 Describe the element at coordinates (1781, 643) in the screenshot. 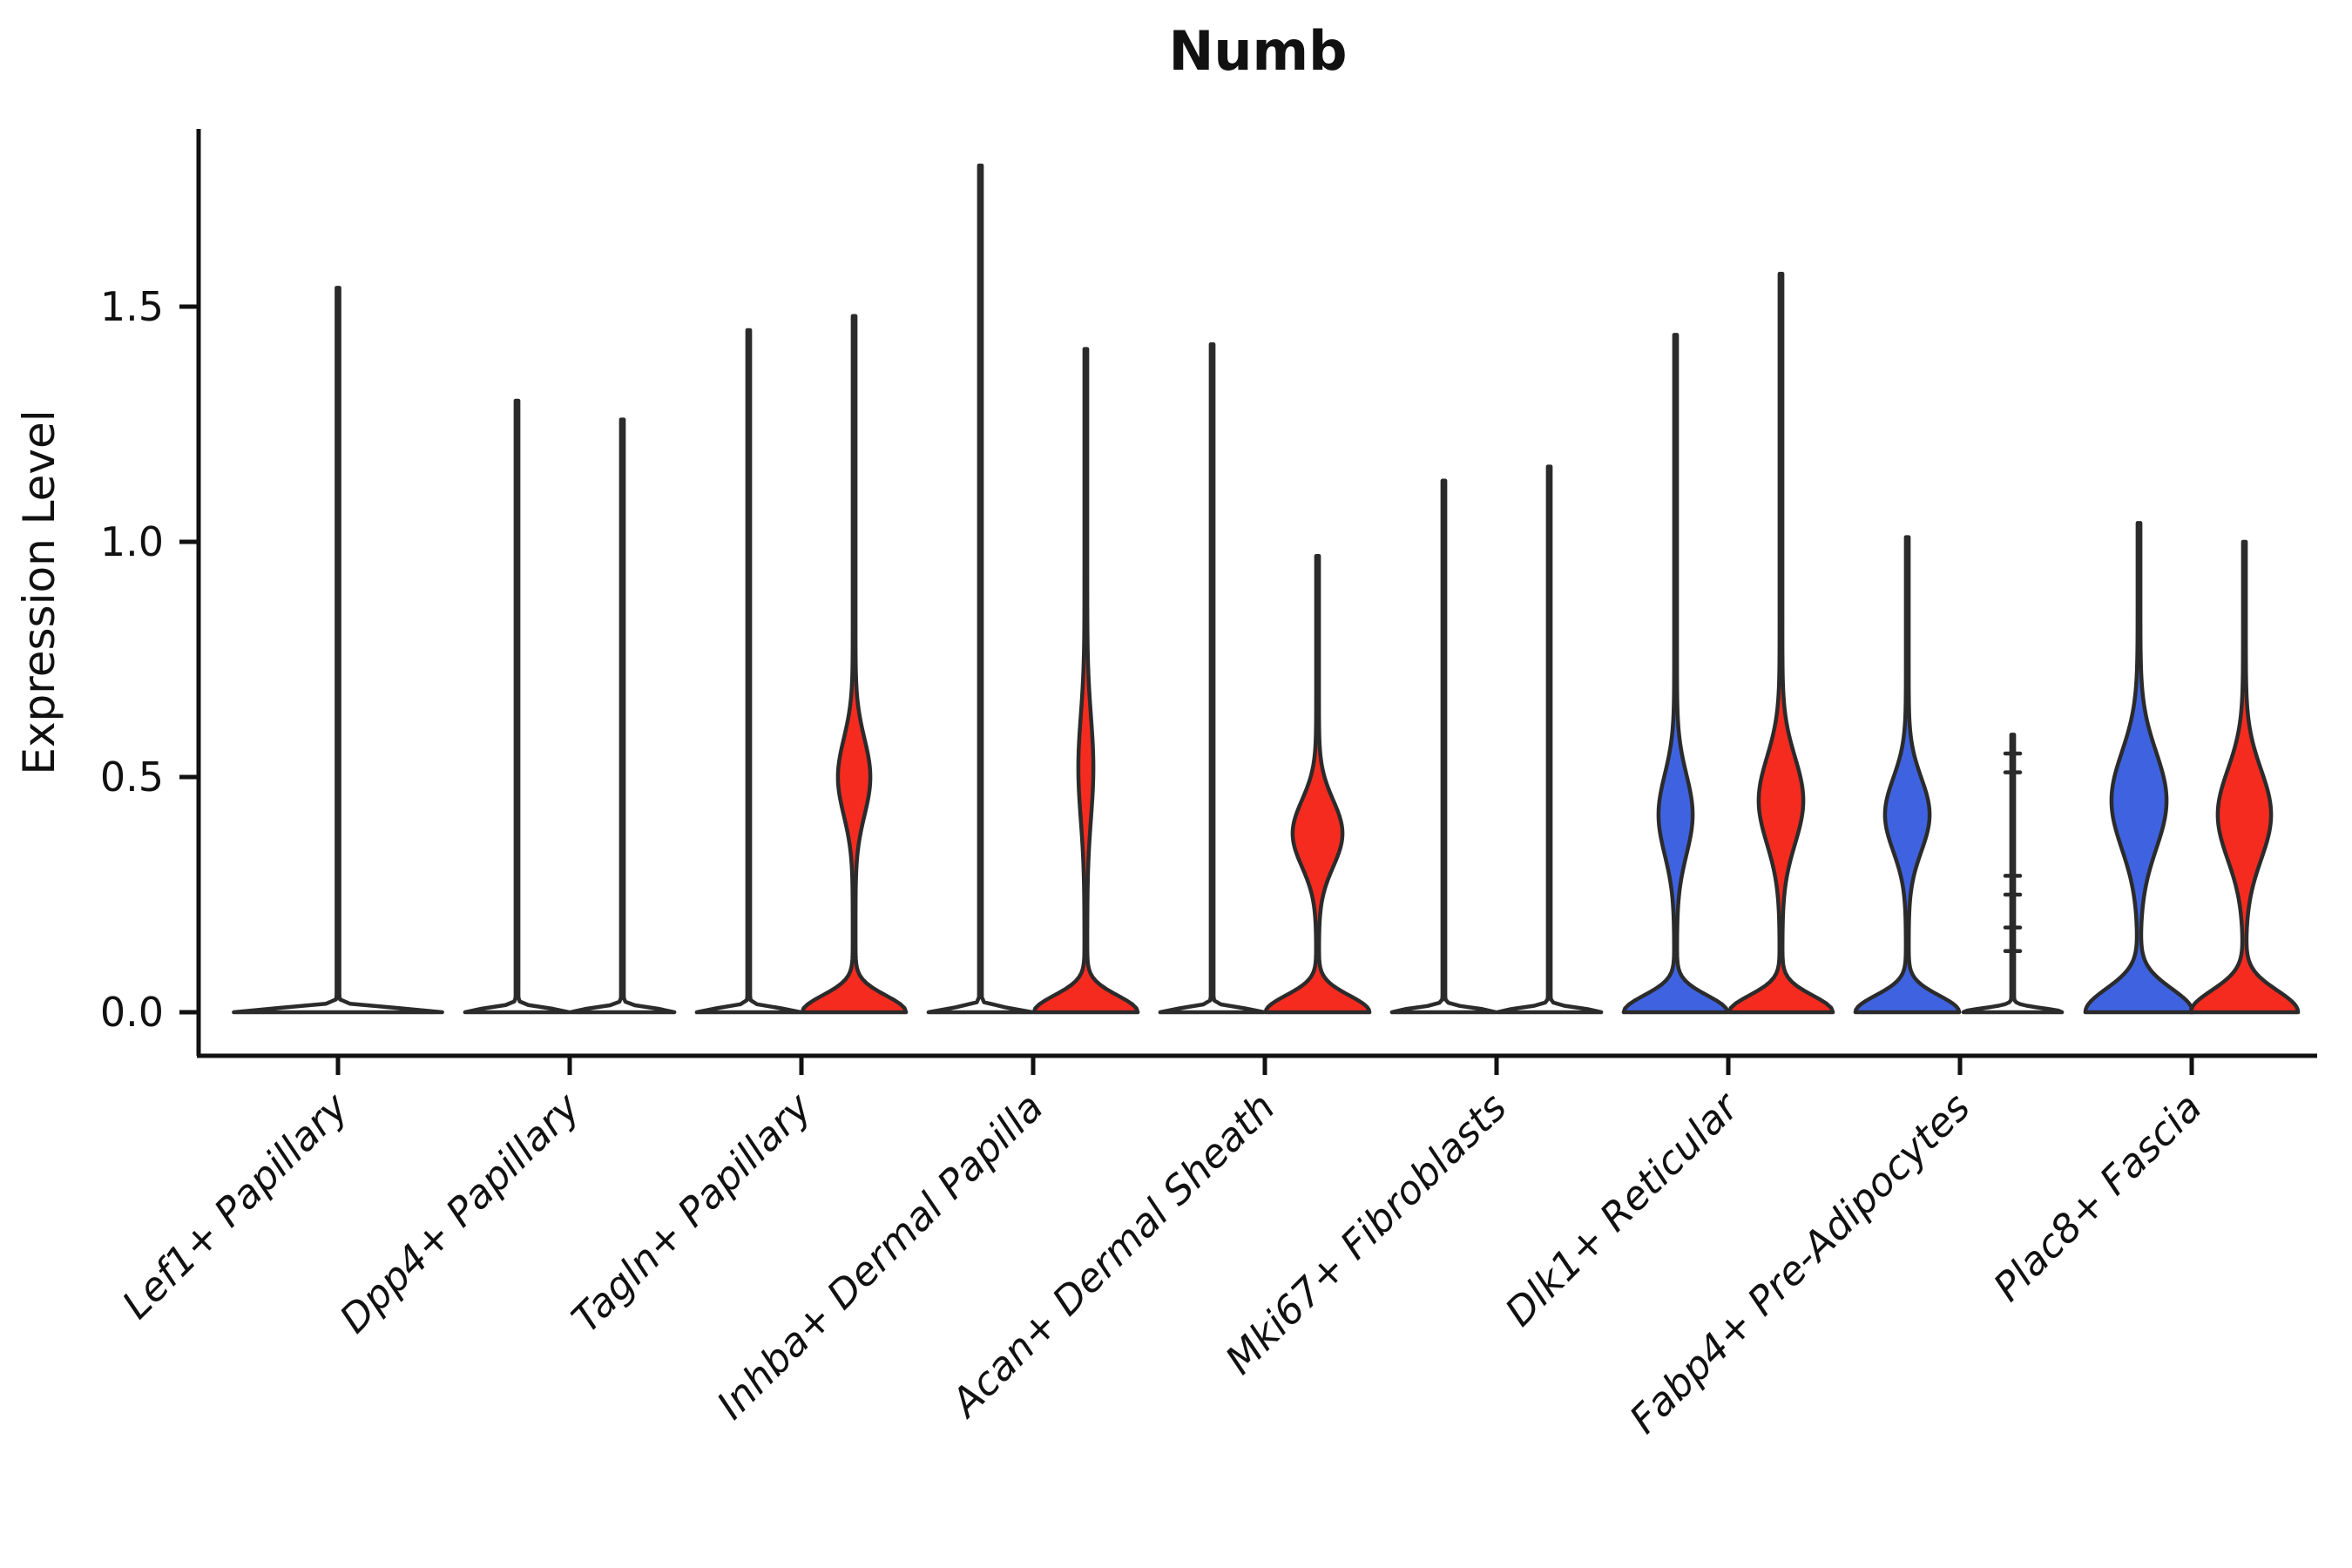

I see `violin-7-right-red` at that location.